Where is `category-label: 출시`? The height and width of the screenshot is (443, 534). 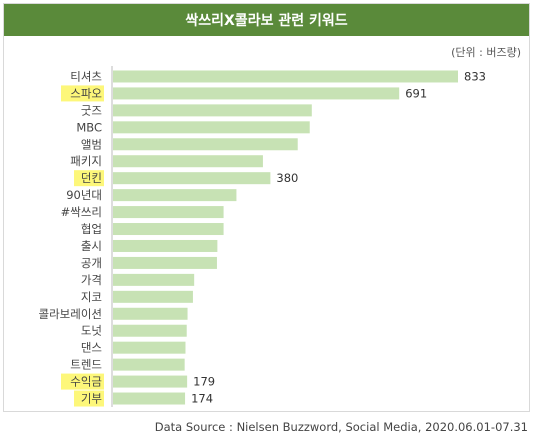 category-label: 출시 is located at coordinates (91, 246).